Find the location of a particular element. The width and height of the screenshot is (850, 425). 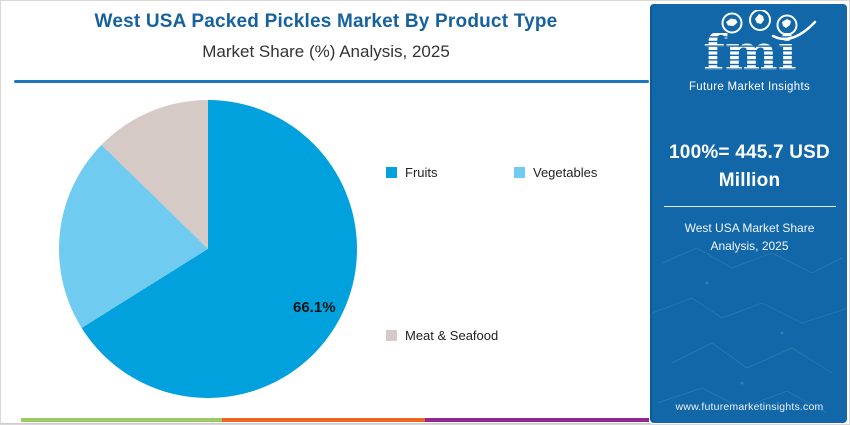

legend-label: Vegetables is located at coordinates (565, 172).